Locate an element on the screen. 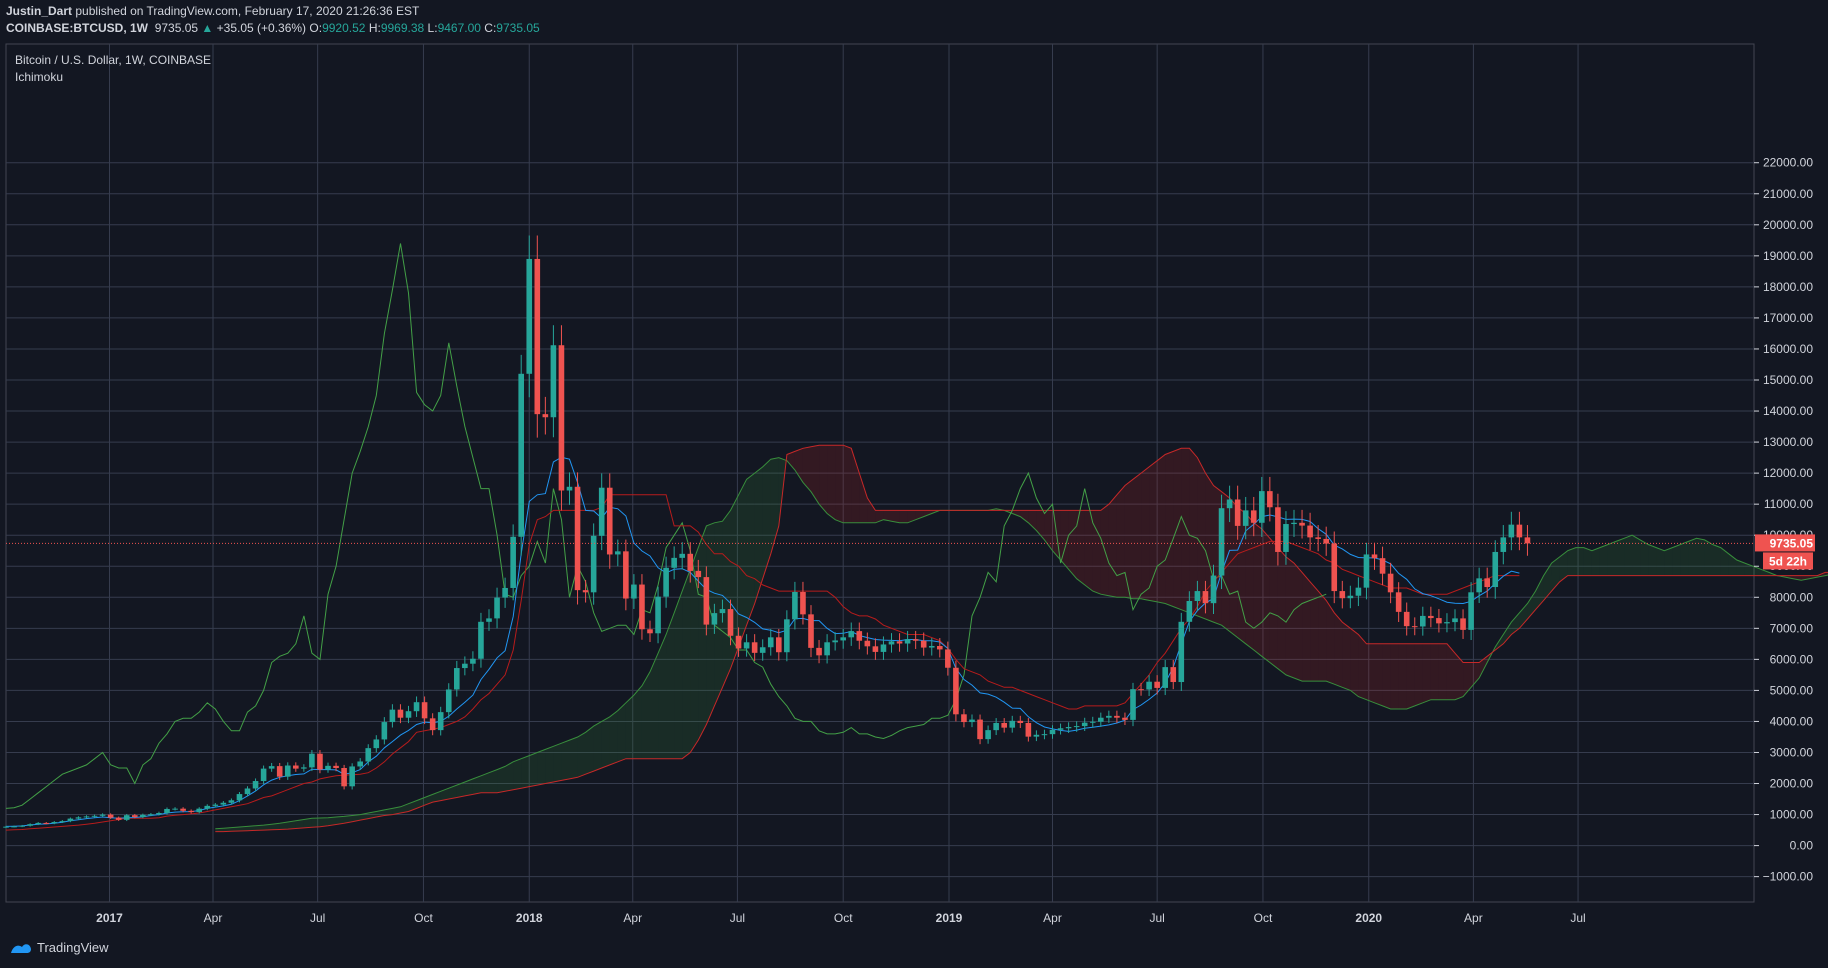  price-change: +35.05 (+0.36%) is located at coordinates (261, 28).